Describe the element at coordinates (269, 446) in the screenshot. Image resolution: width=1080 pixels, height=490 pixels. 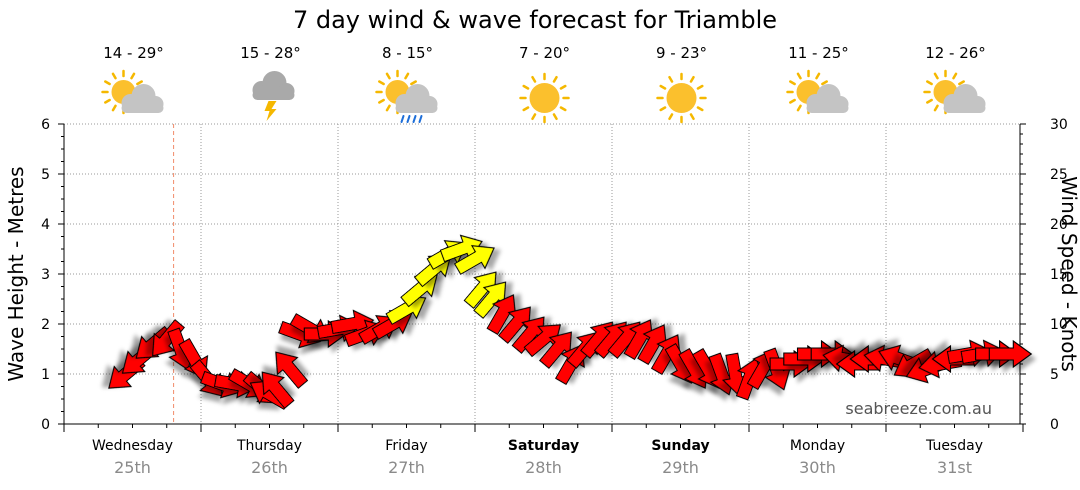
I see `day-label: Thursday` at that location.